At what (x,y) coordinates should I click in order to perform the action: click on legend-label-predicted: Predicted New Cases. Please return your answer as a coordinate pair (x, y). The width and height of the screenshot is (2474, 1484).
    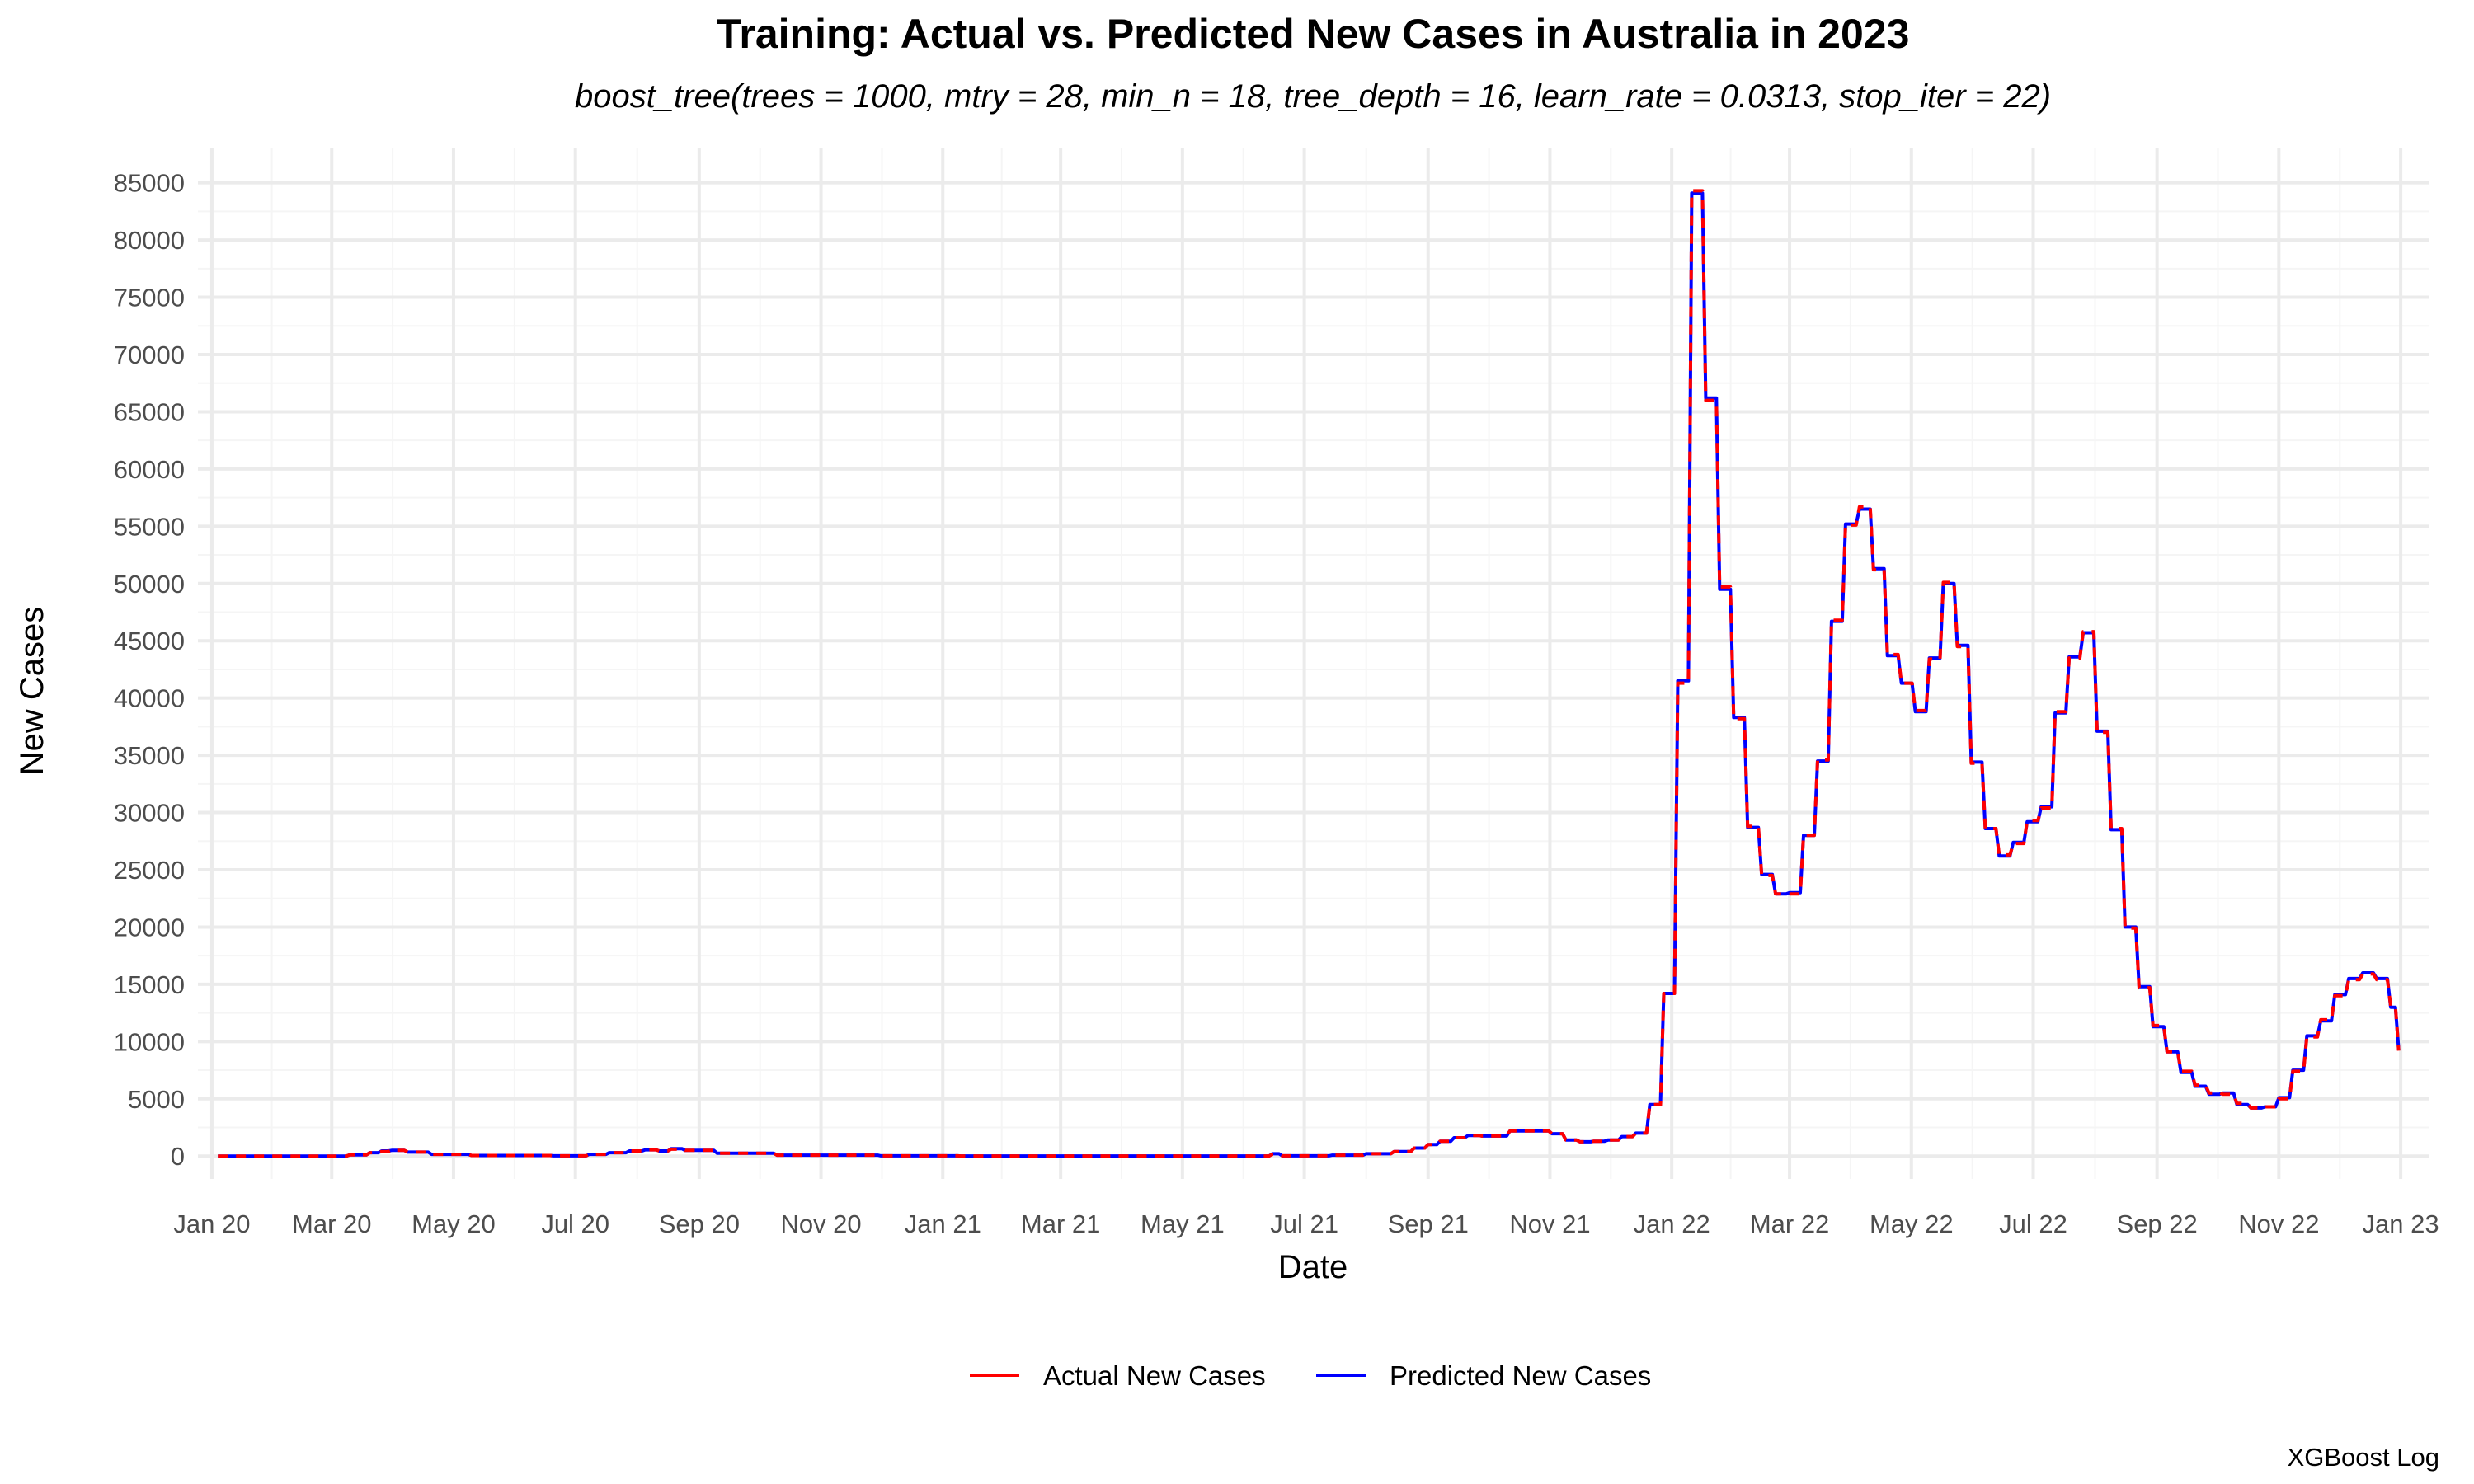
    Looking at the image, I should click on (1520, 1375).